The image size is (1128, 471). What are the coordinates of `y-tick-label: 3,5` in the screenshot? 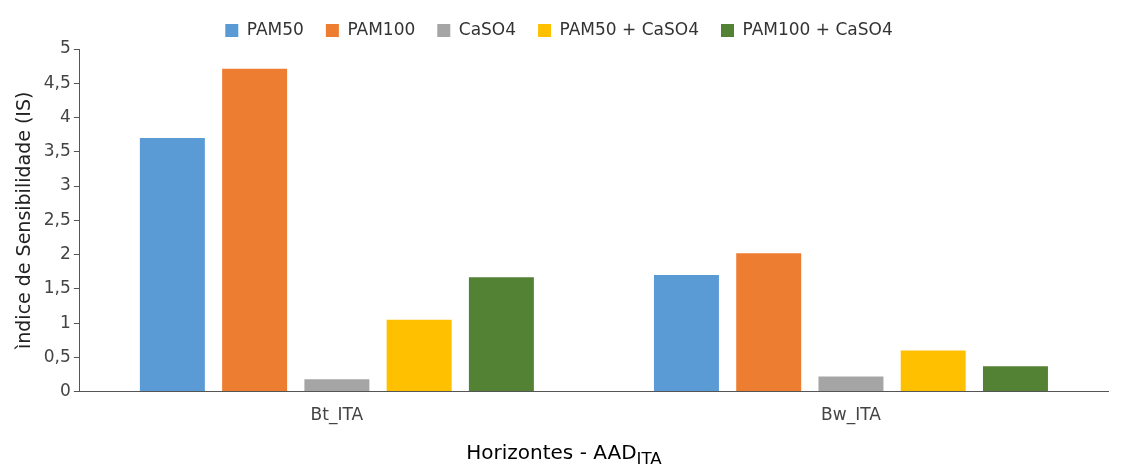 It's located at (57, 150).